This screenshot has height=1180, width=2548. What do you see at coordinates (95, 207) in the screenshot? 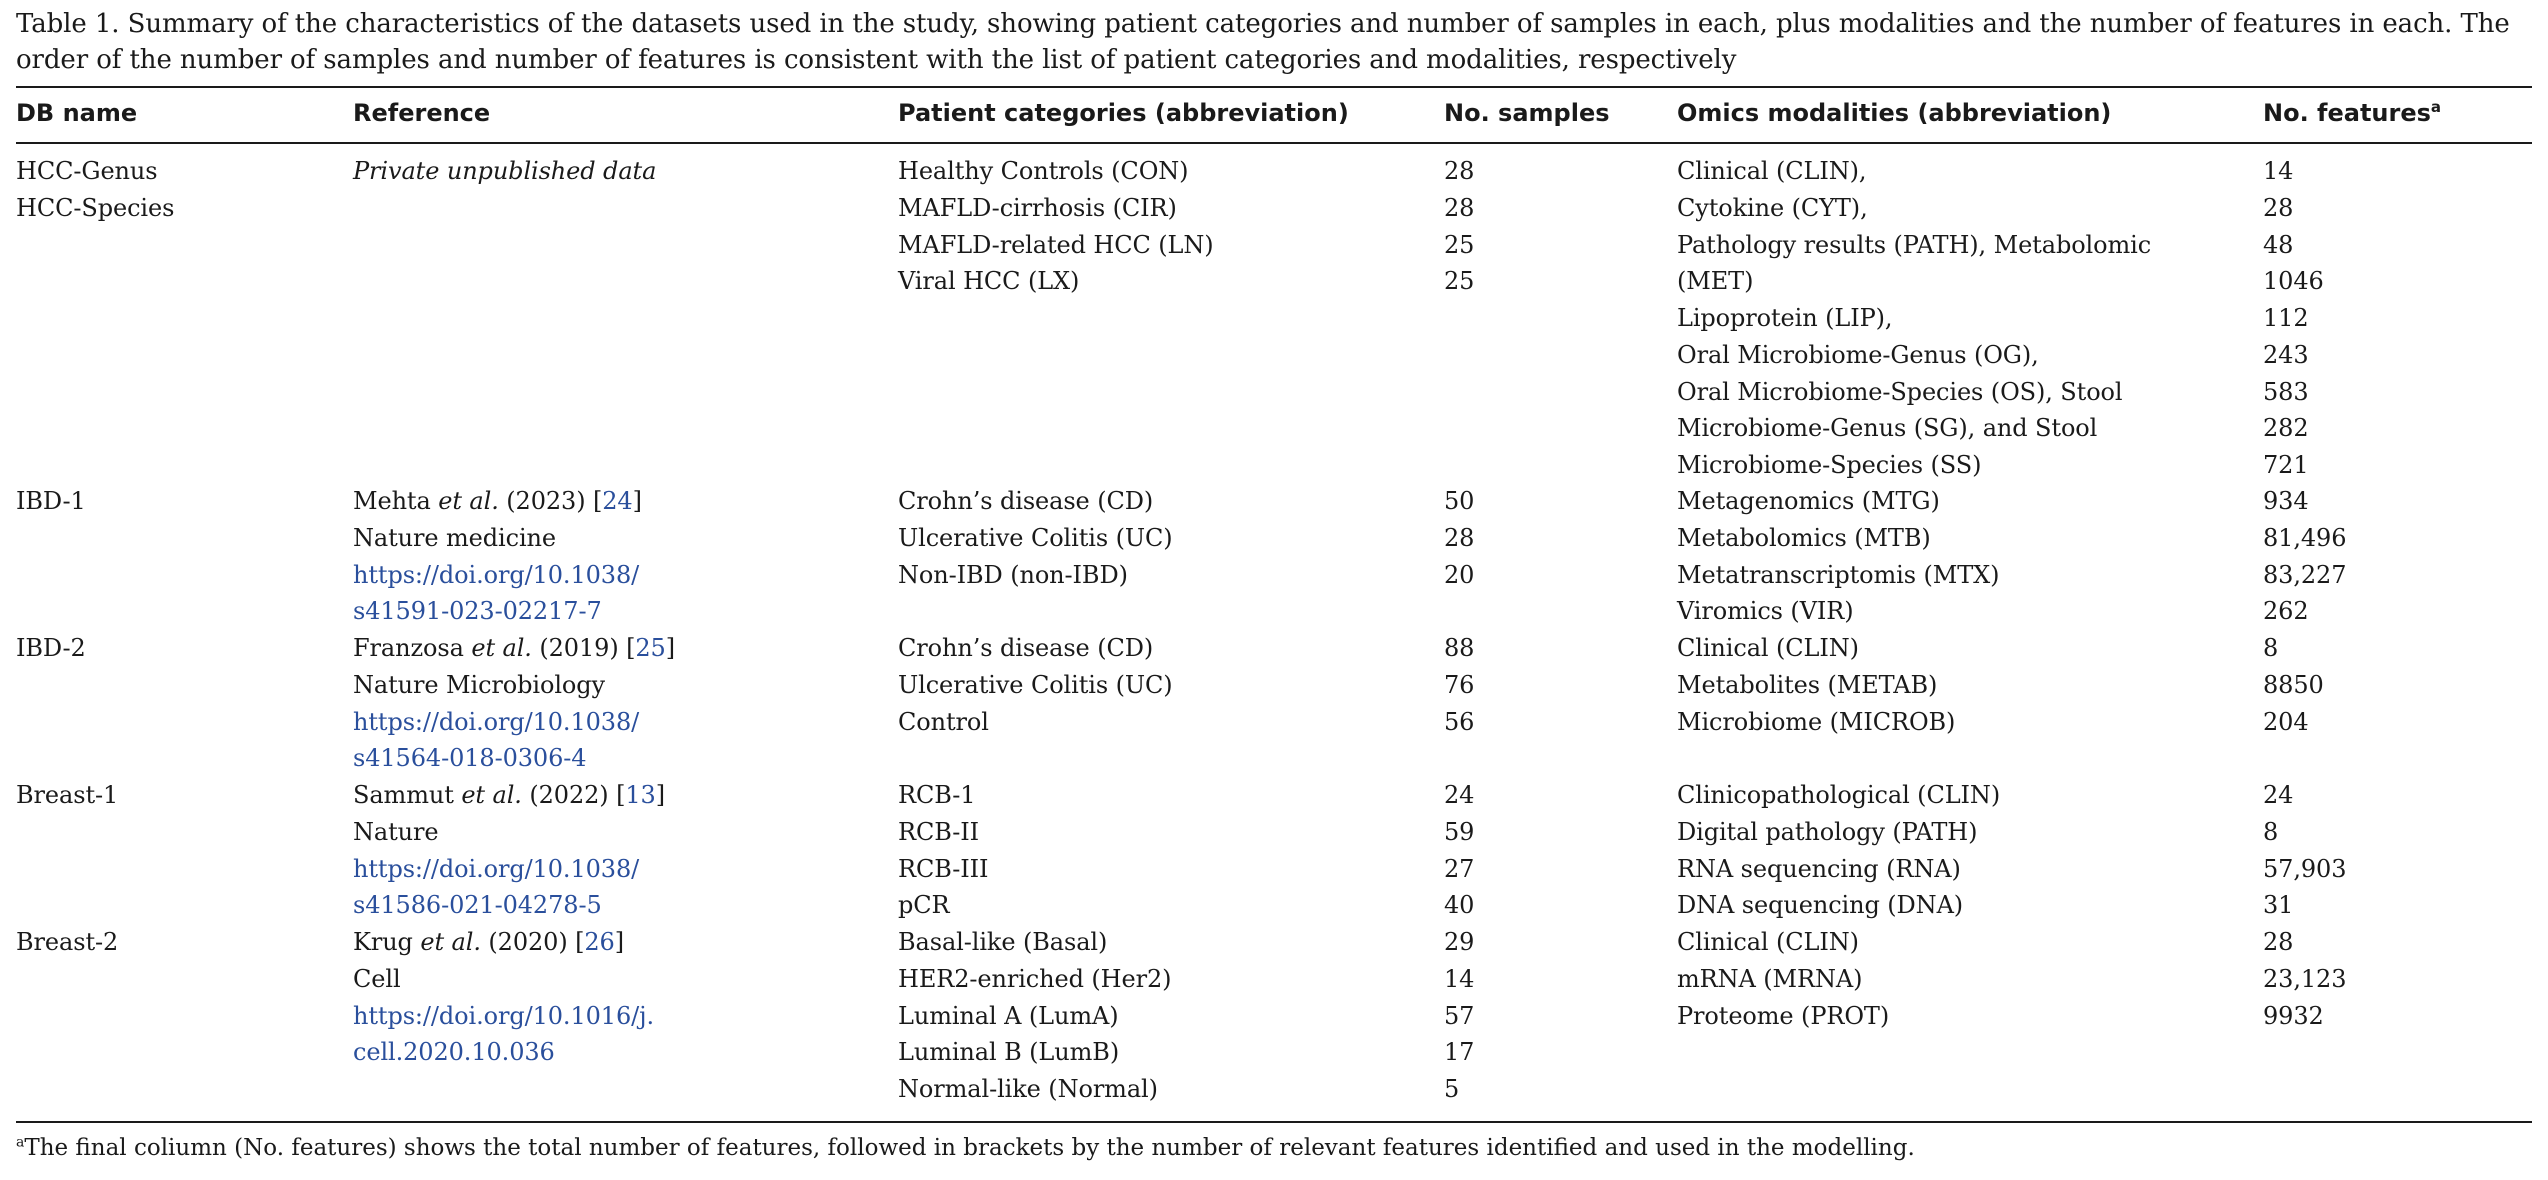
I see `db-name: HCC-Species` at bounding box center [95, 207].